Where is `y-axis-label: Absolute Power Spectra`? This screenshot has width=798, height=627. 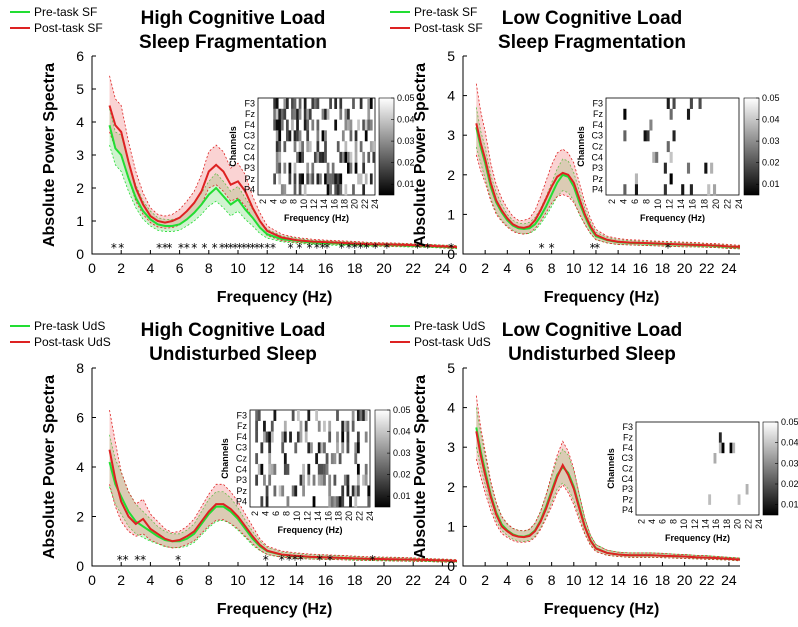 y-axis-label: Absolute Power Spectra is located at coordinates (49, 467).